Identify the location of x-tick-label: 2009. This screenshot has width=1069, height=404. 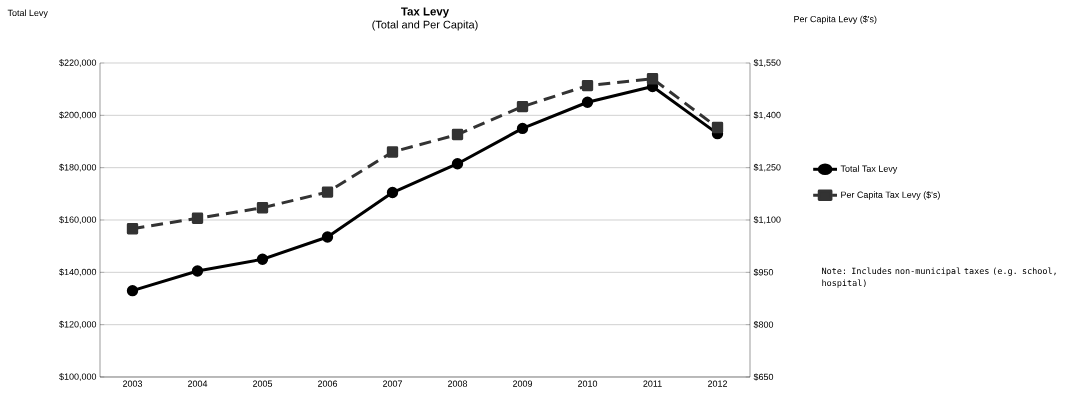
(522, 383).